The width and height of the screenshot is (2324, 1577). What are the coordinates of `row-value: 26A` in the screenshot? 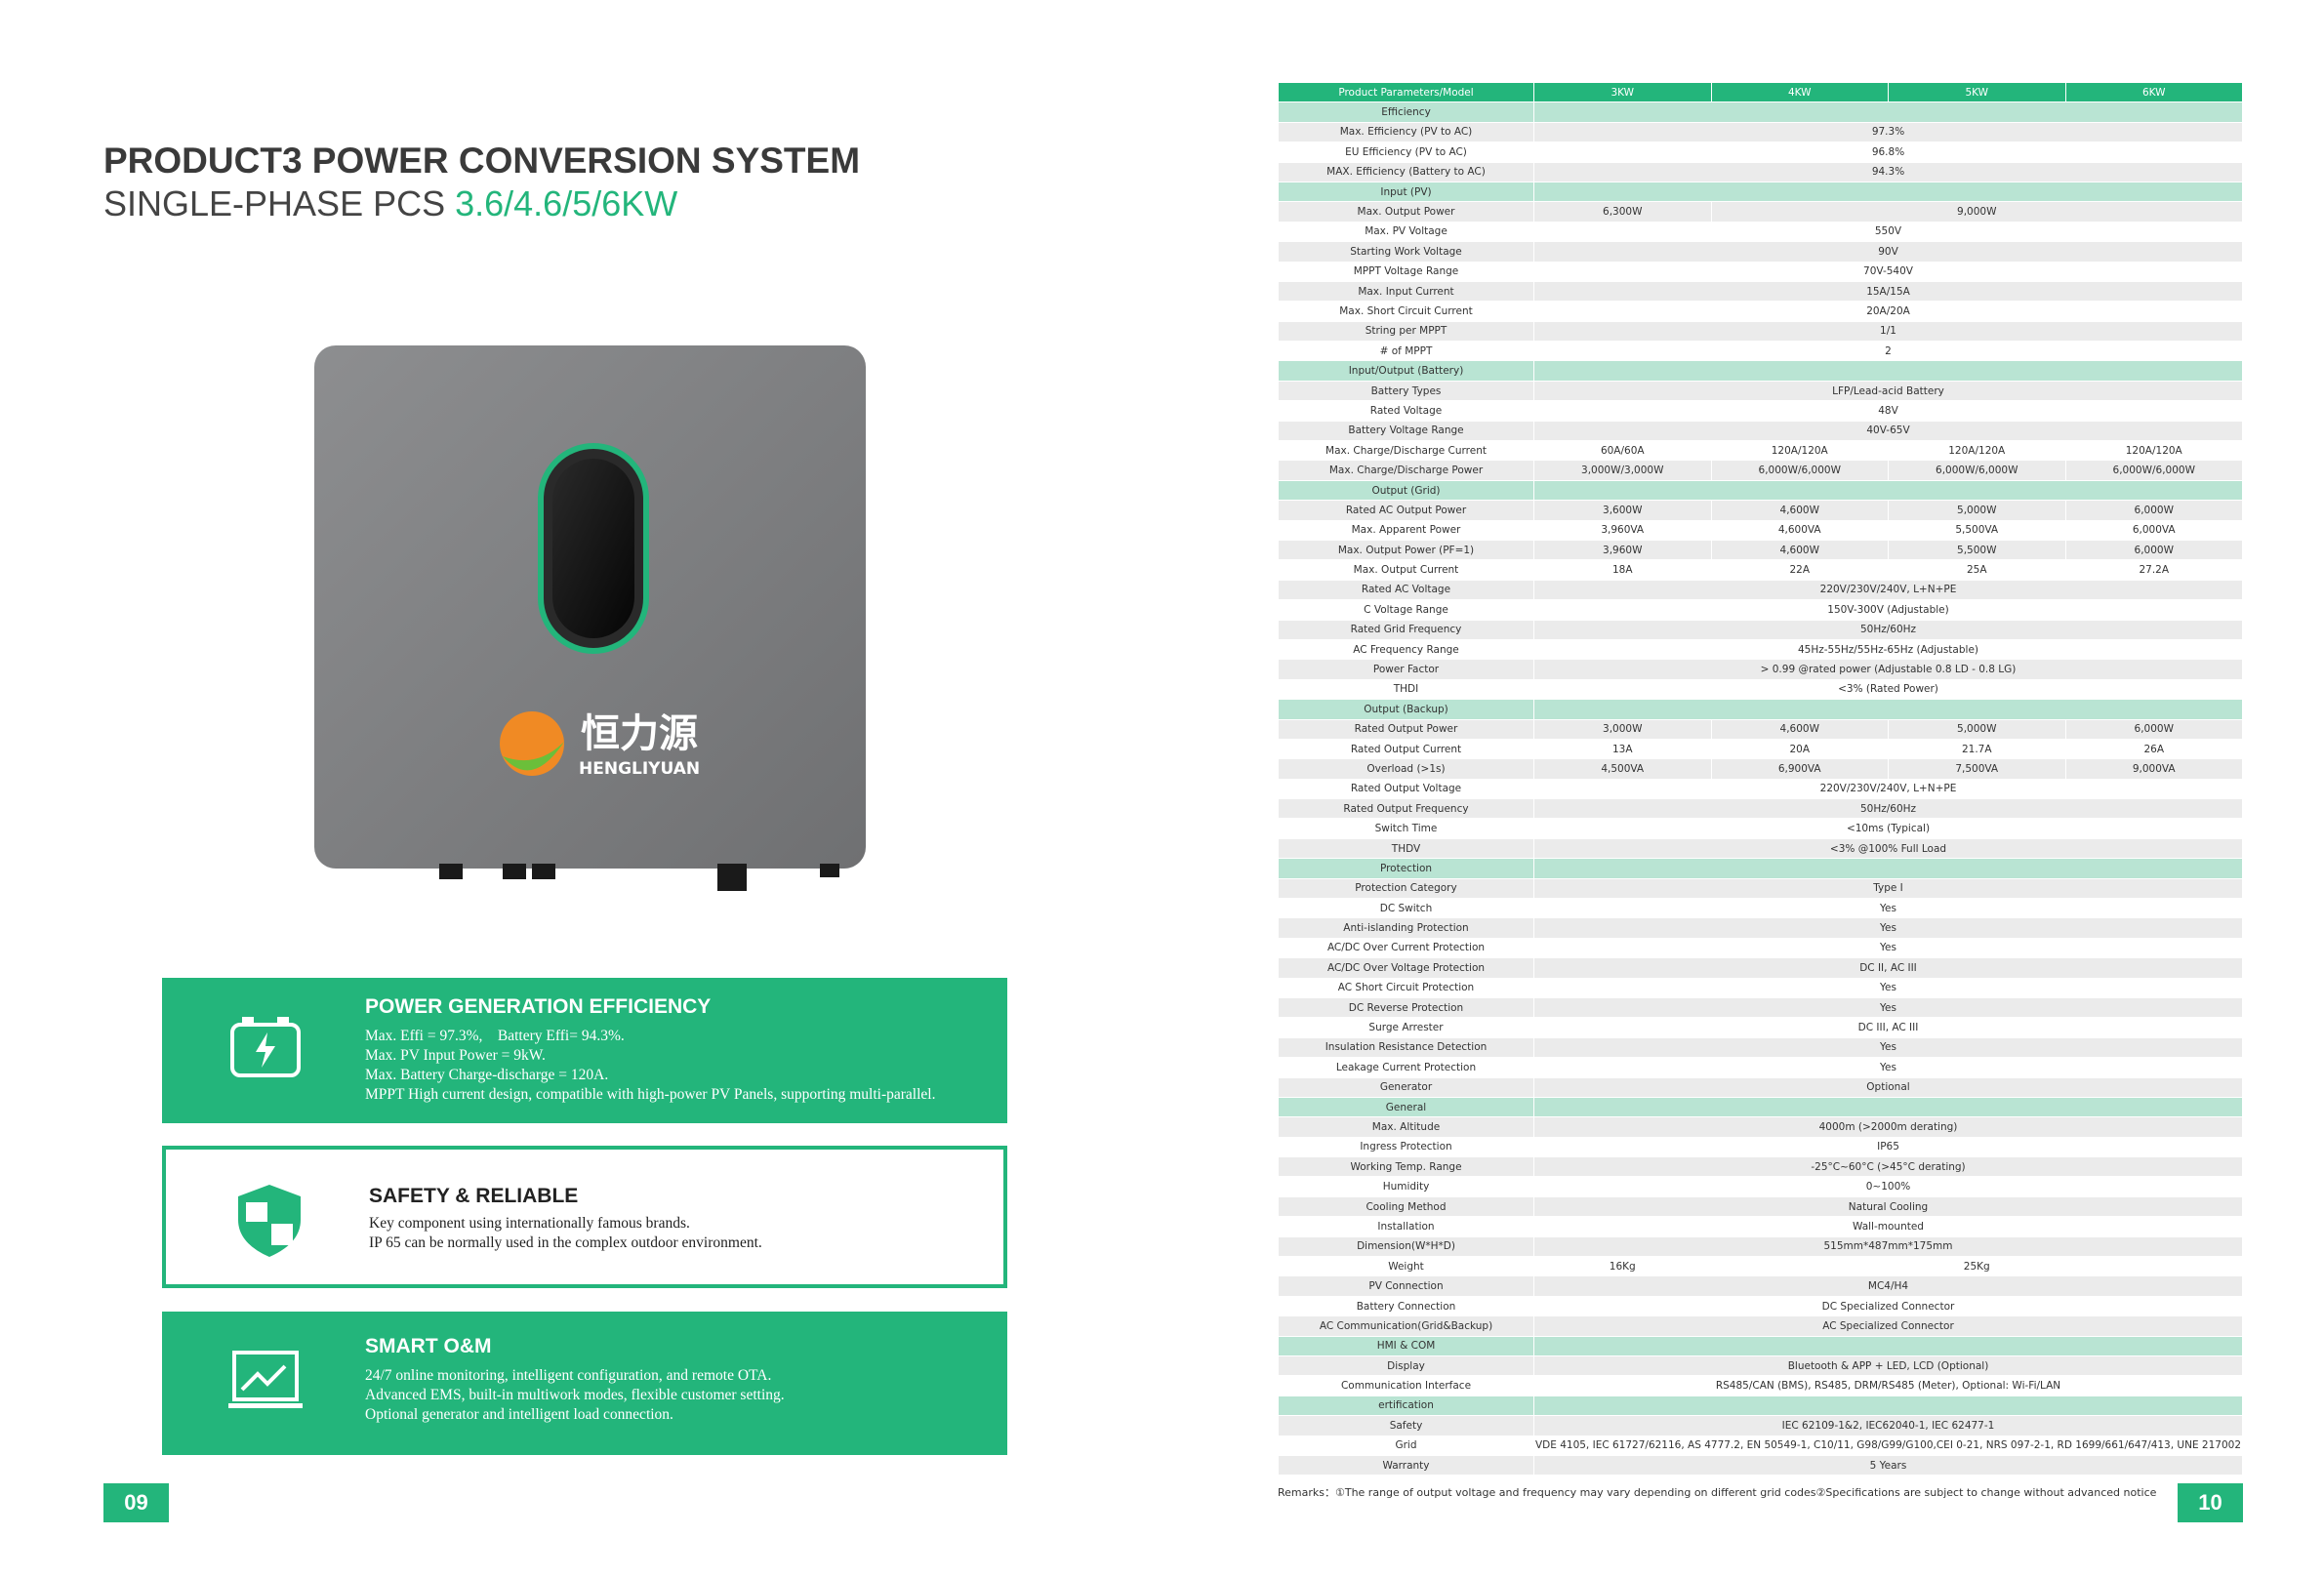 It's located at (2154, 749).